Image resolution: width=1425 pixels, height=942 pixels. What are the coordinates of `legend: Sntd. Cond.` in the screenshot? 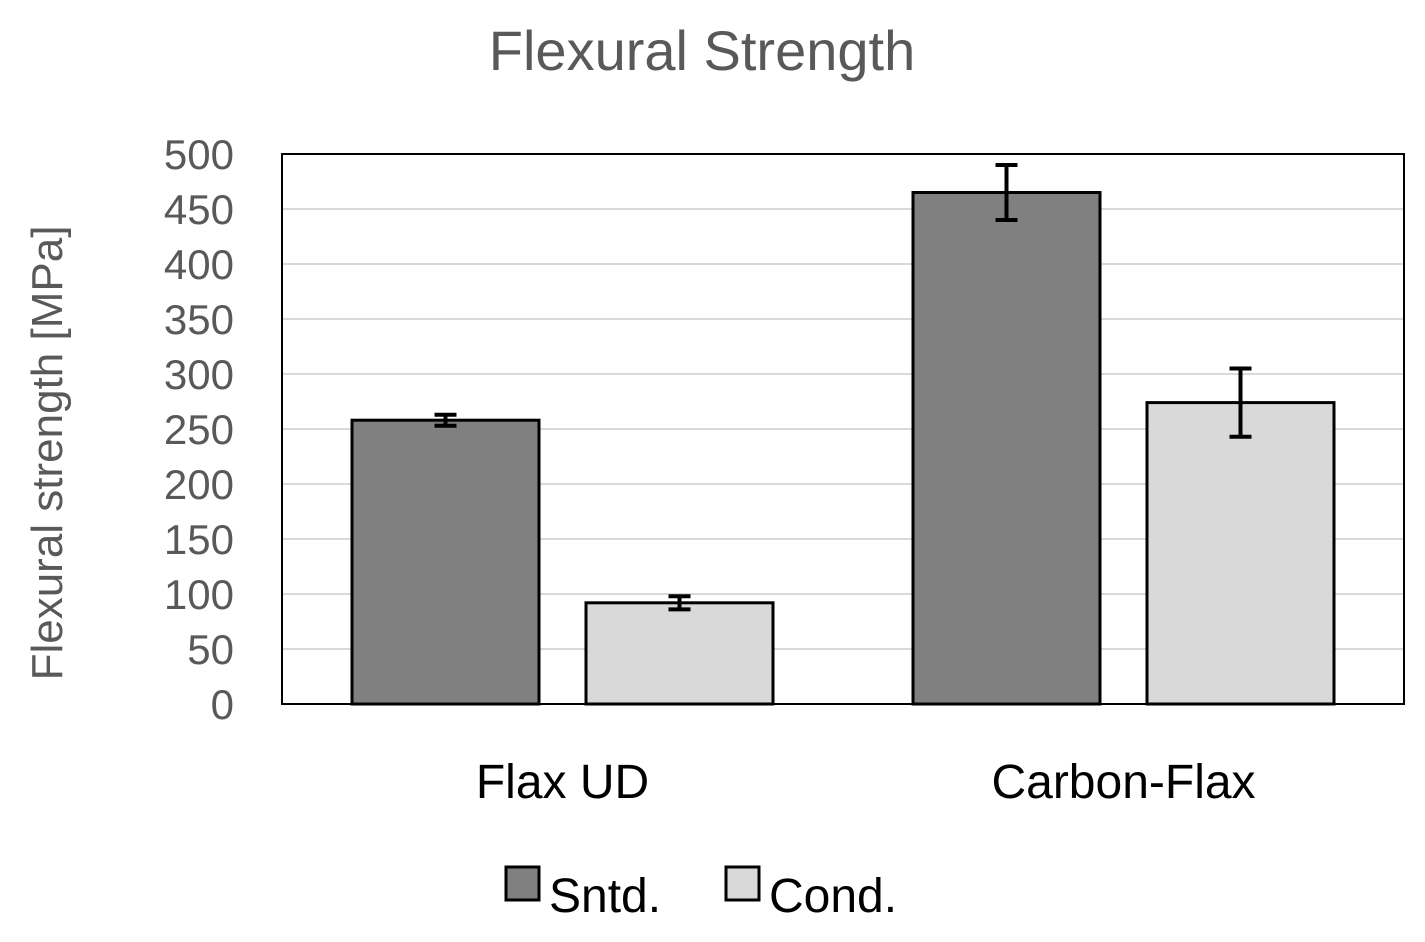 It's located at (700, 894).